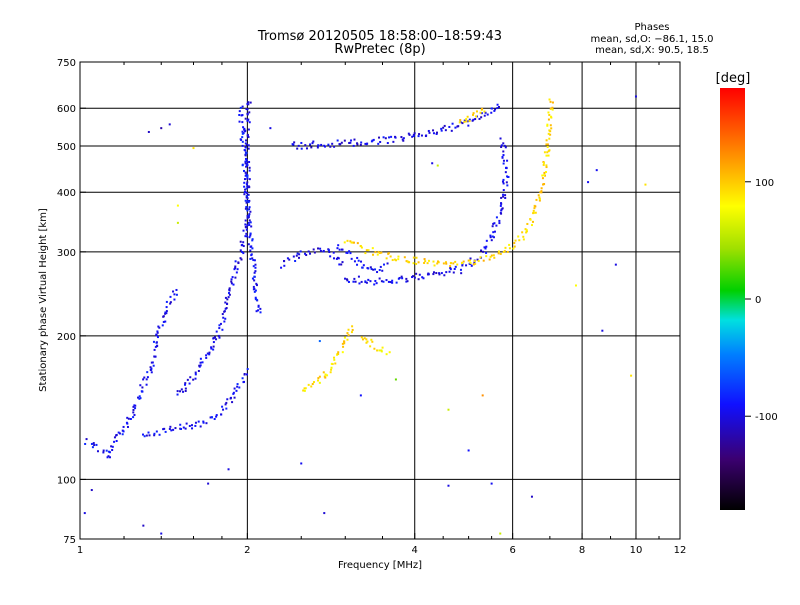 The width and height of the screenshot is (800, 605). I want to click on colorbar-ticks: 100 0 -100, so click(761, 300).